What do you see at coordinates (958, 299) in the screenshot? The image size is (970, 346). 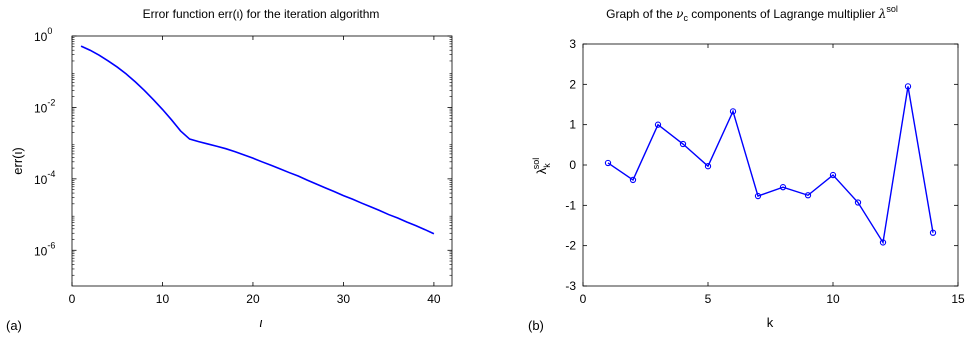 I see `chart-b-x-tick-label: 15` at bounding box center [958, 299].